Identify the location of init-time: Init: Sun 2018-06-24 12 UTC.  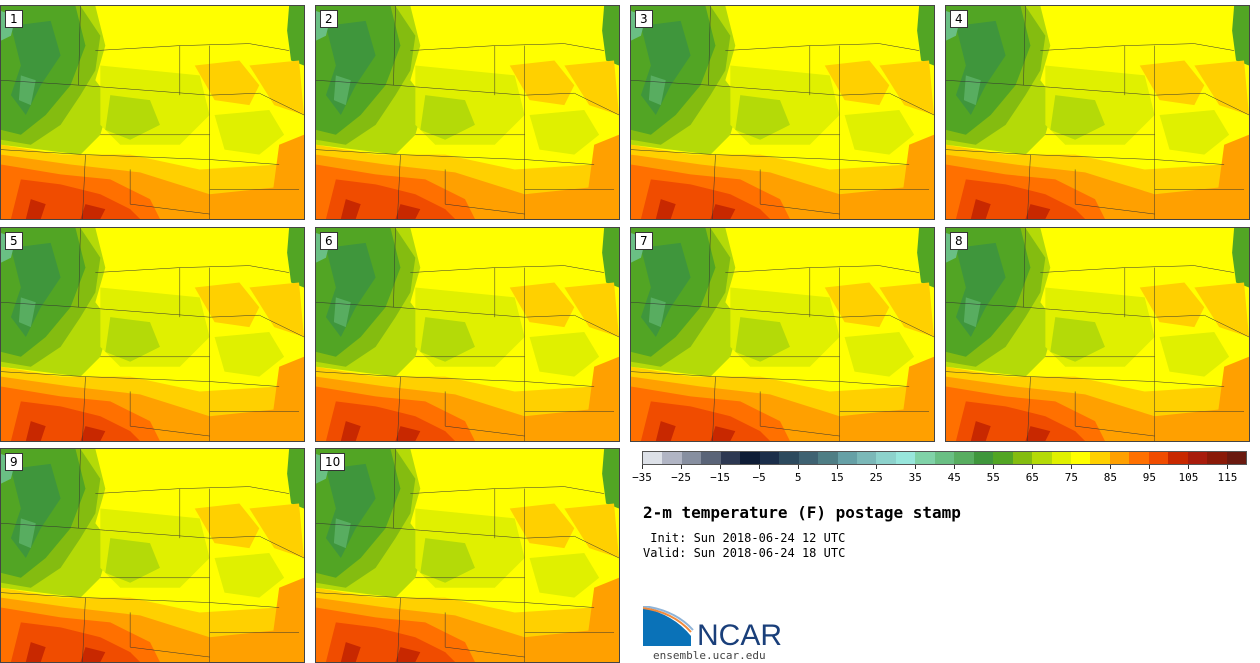
(744, 538).